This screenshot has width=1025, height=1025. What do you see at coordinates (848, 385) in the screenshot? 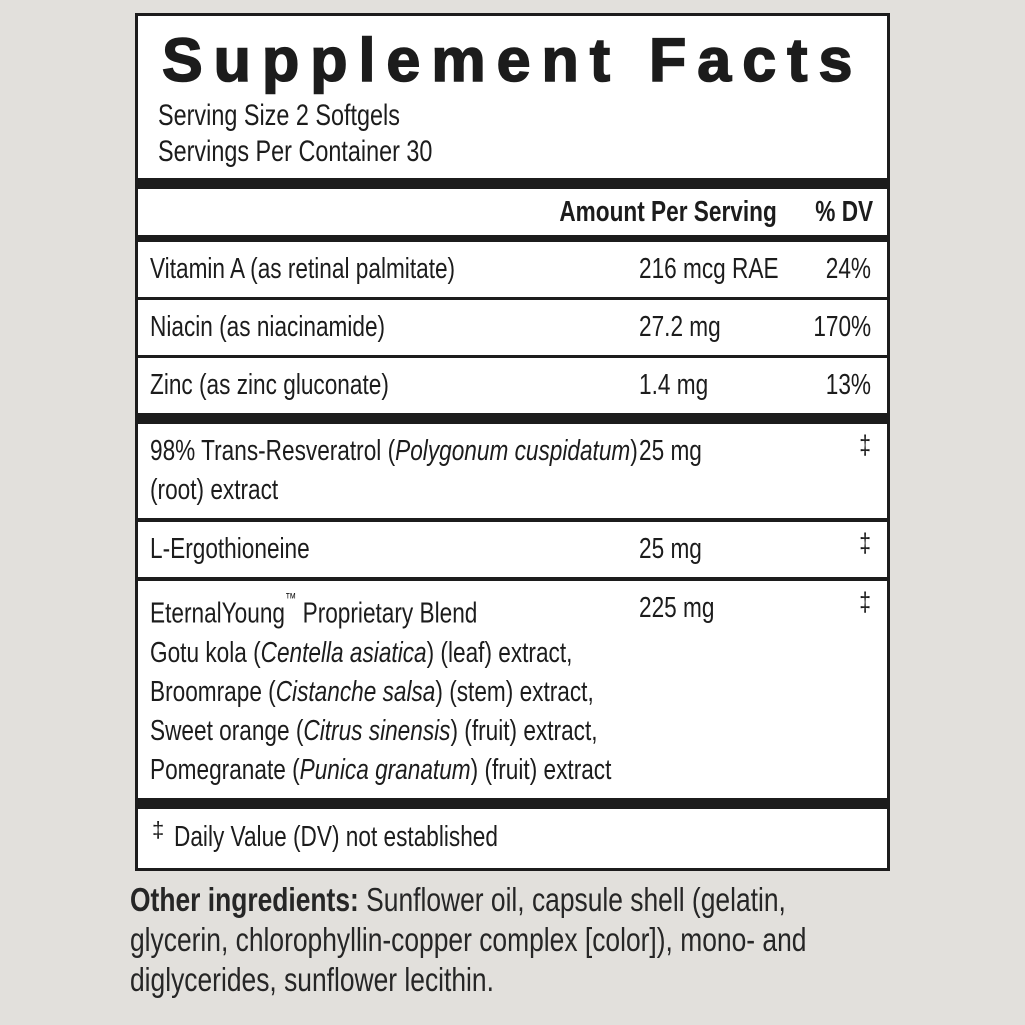
I see `daily-value: 13%` at bounding box center [848, 385].